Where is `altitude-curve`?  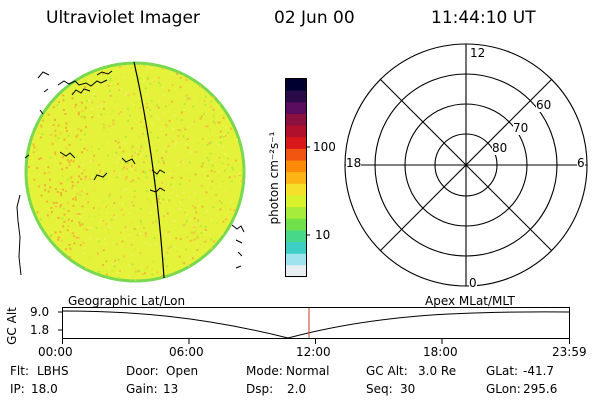 altitude-curve is located at coordinates (316, 324).